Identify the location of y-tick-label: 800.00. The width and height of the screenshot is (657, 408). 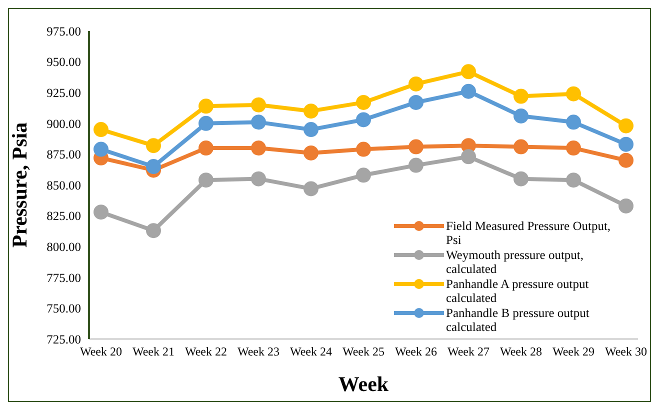
(63, 247).